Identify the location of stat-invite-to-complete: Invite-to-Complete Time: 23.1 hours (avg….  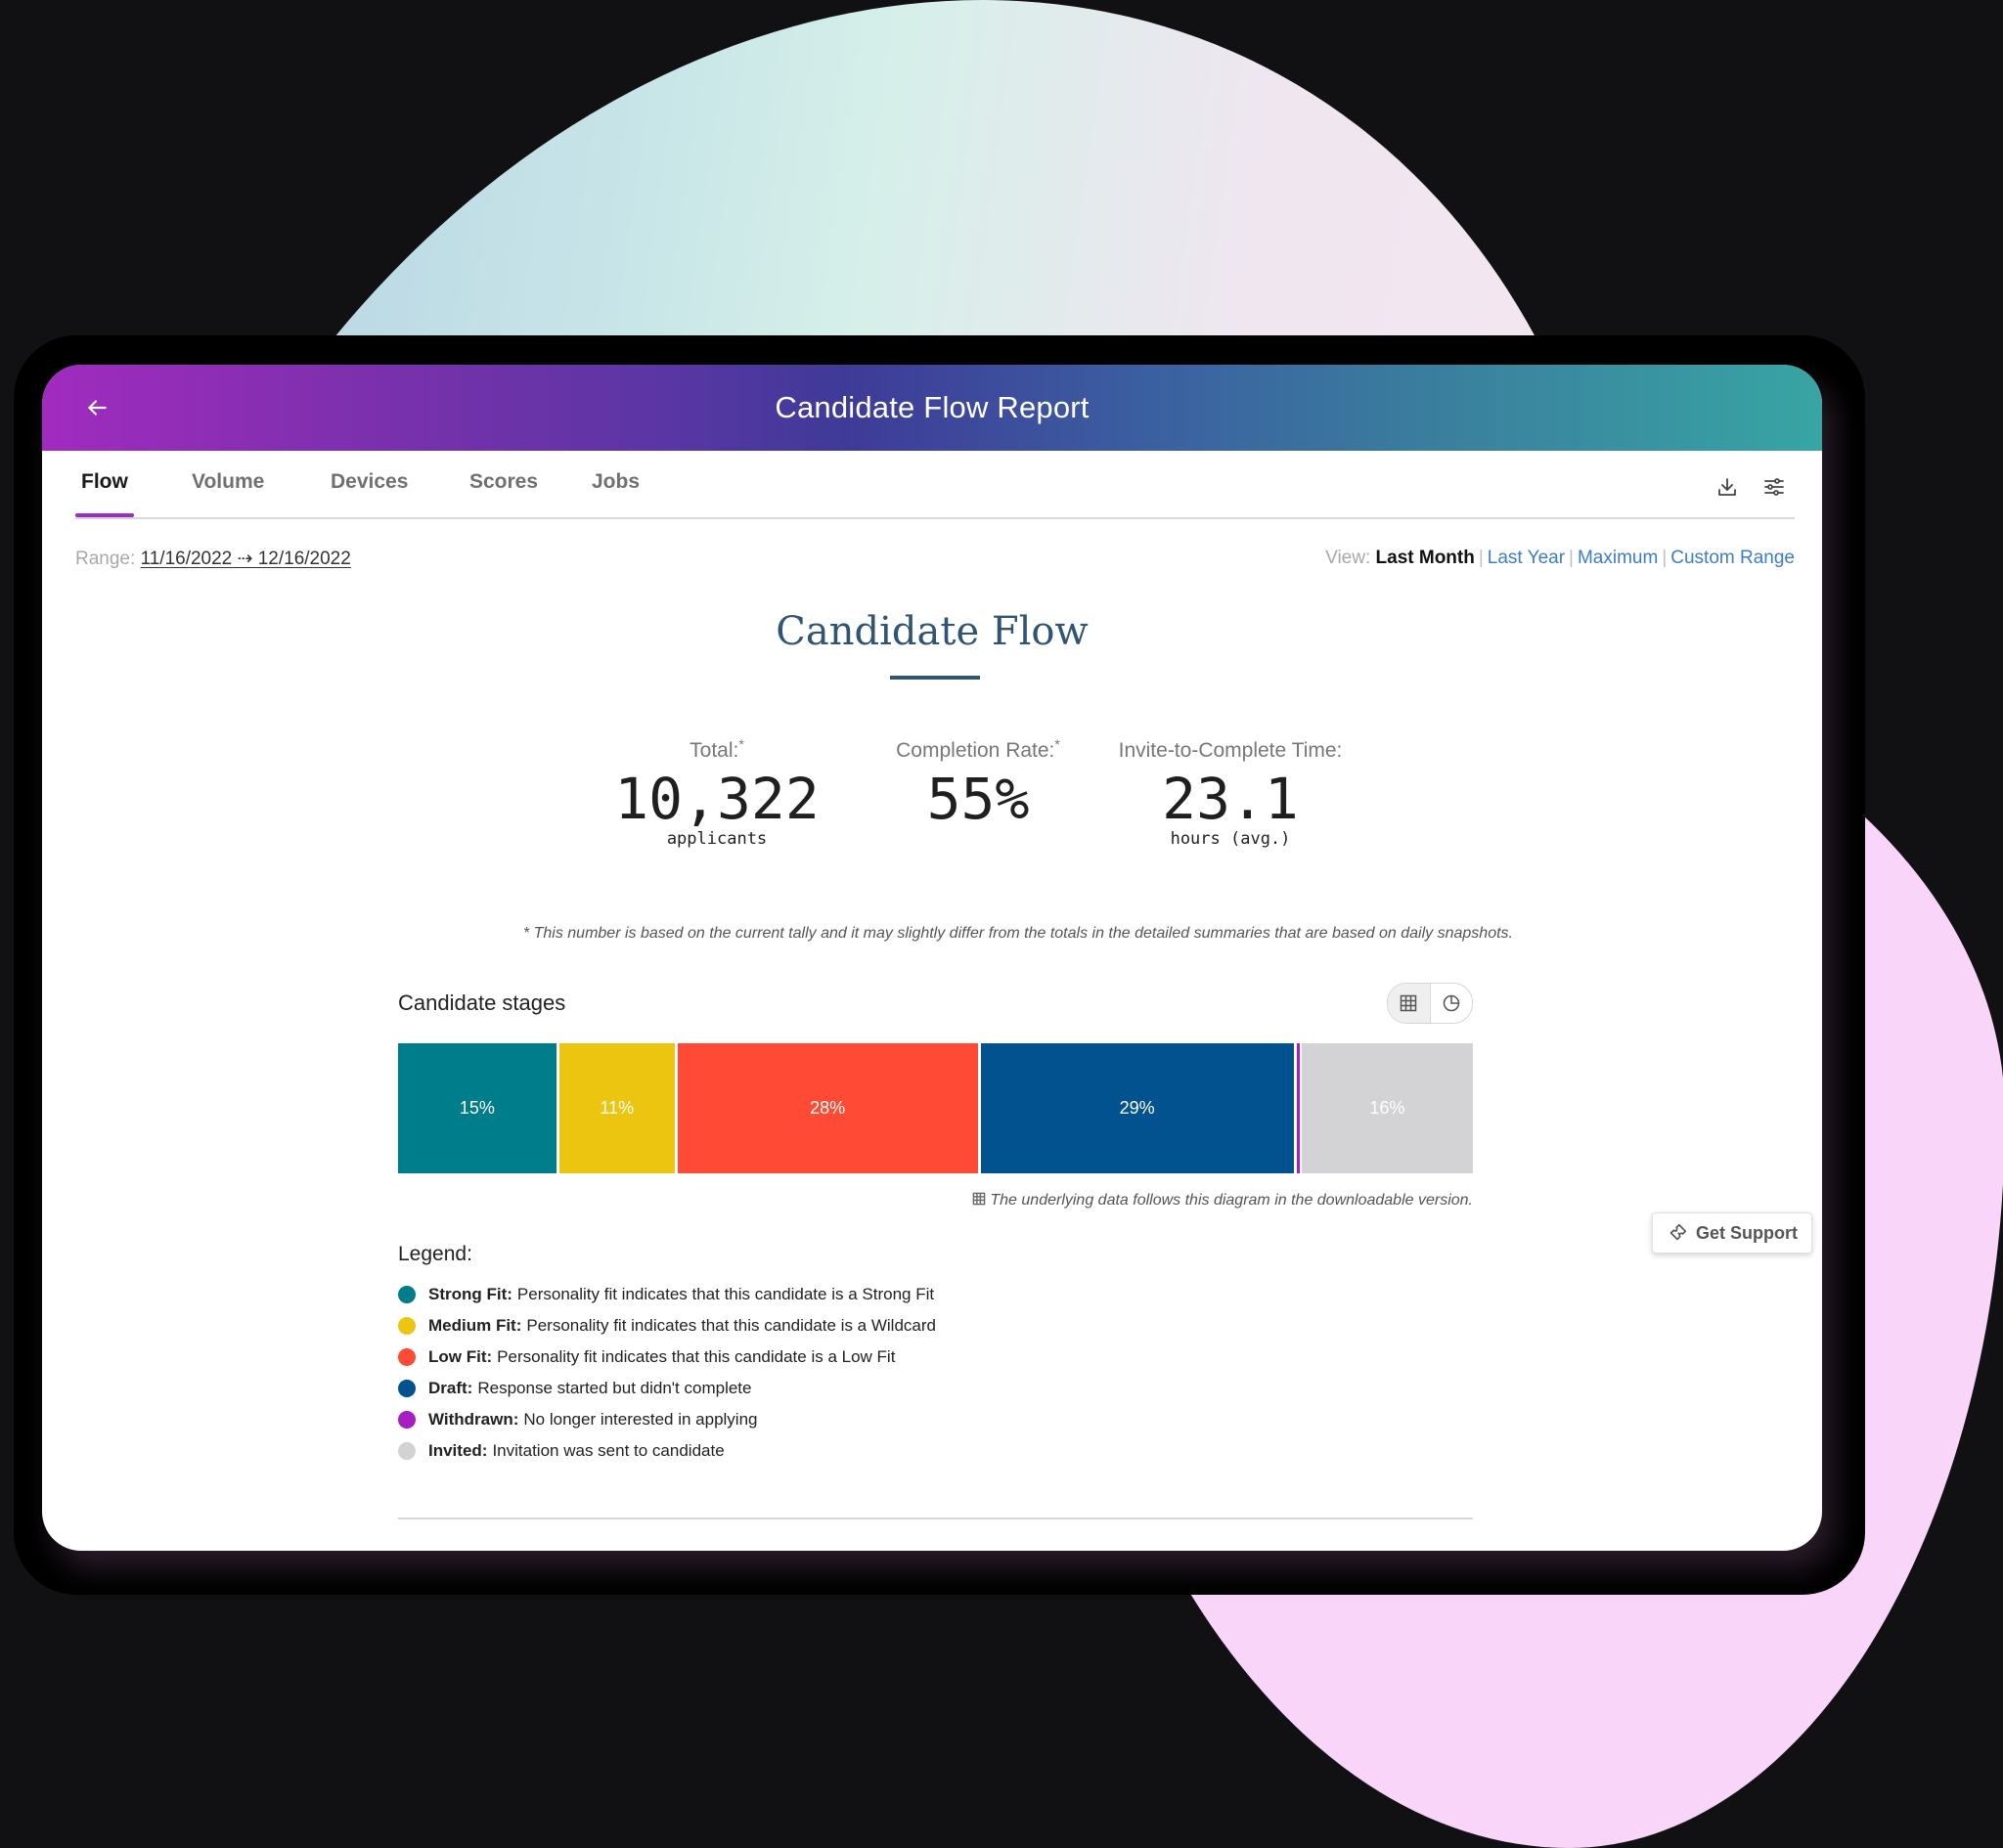
(1230, 792).